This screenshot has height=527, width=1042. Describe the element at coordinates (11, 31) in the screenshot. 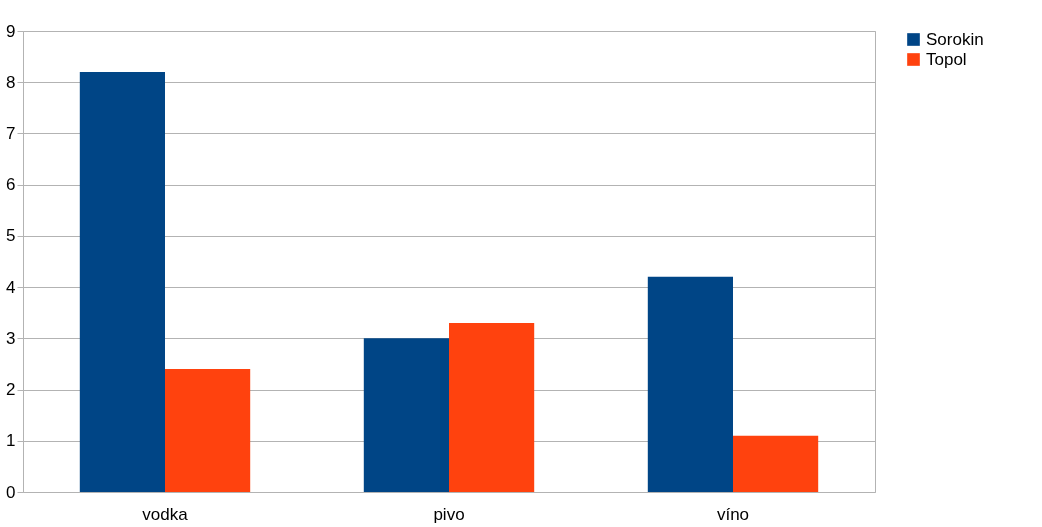

I see `y-tick-label: 9` at that location.